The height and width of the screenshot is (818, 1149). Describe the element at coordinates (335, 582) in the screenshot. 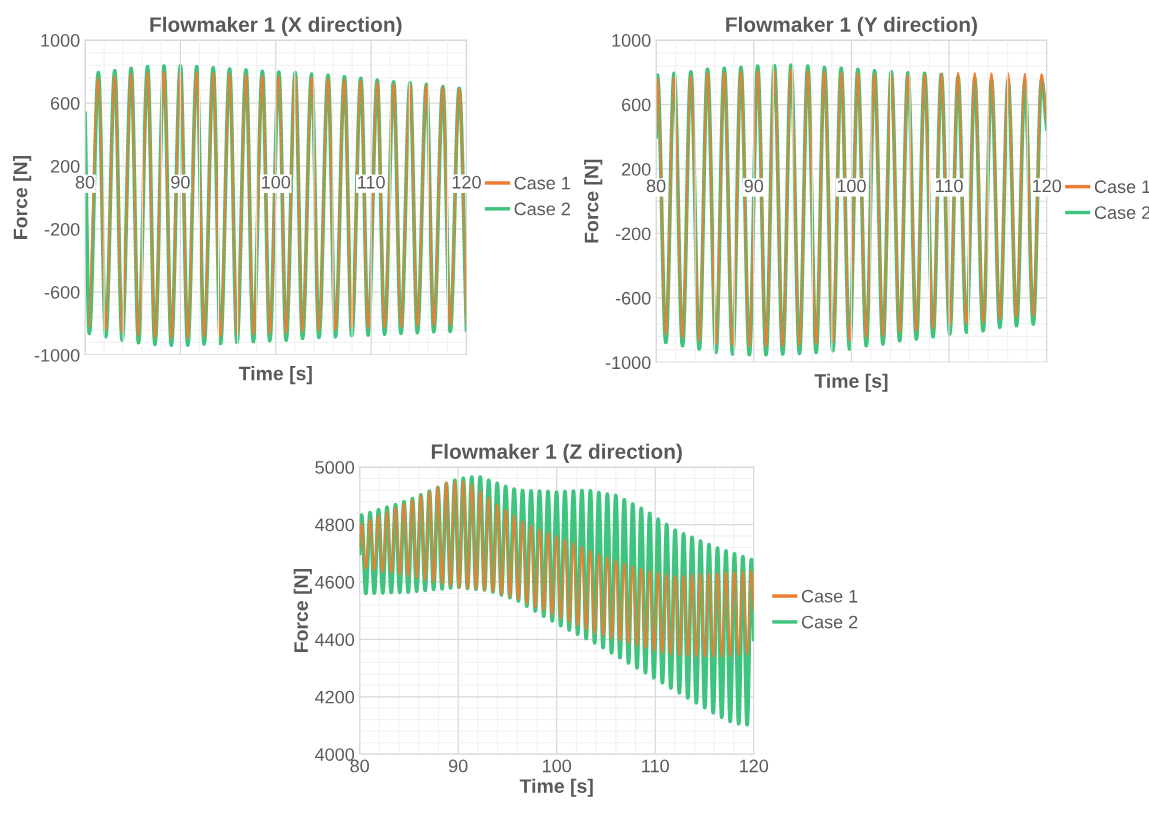

I see `y-tick-label: 4600` at that location.